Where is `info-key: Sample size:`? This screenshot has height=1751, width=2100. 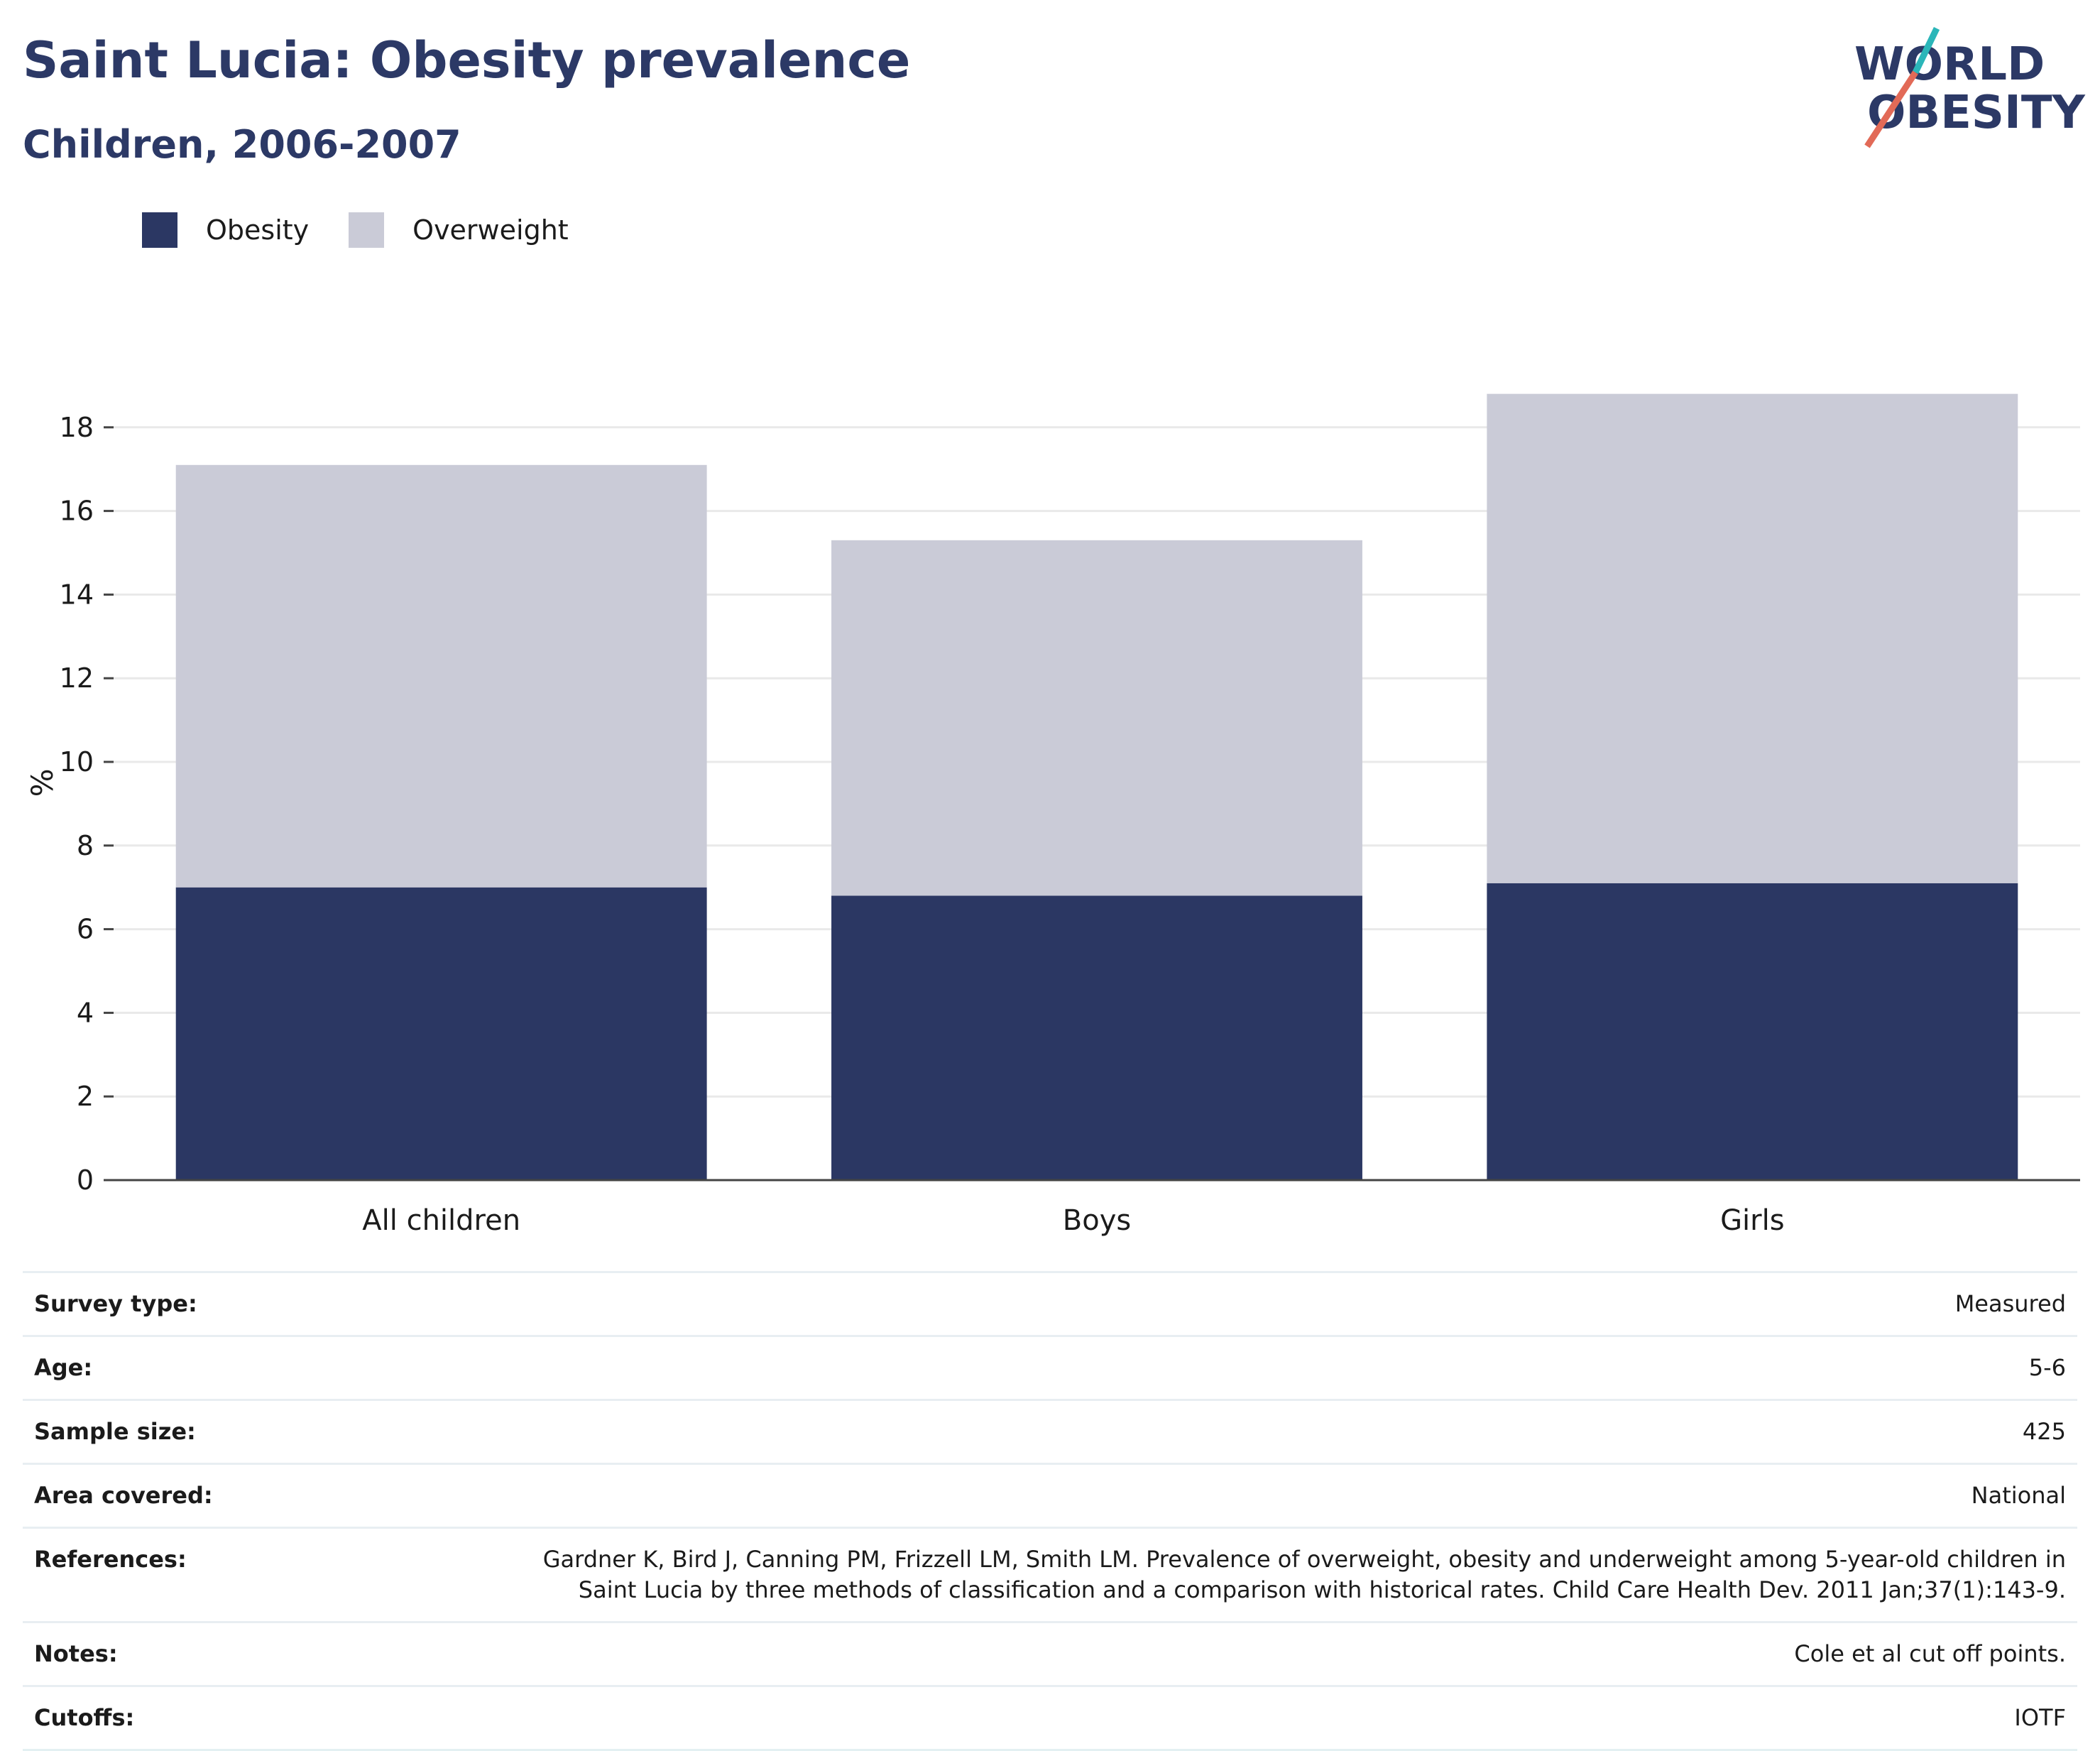 info-key: Sample size: is located at coordinates (247, 1432).